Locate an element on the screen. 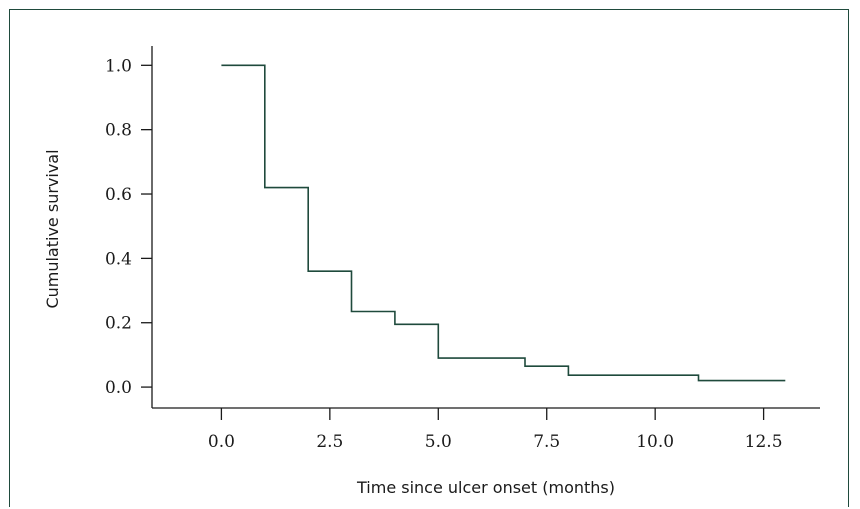 The height and width of the screenshot is (509, 860). y-tick-label: 0.0 is located at coordinates (118, 388).